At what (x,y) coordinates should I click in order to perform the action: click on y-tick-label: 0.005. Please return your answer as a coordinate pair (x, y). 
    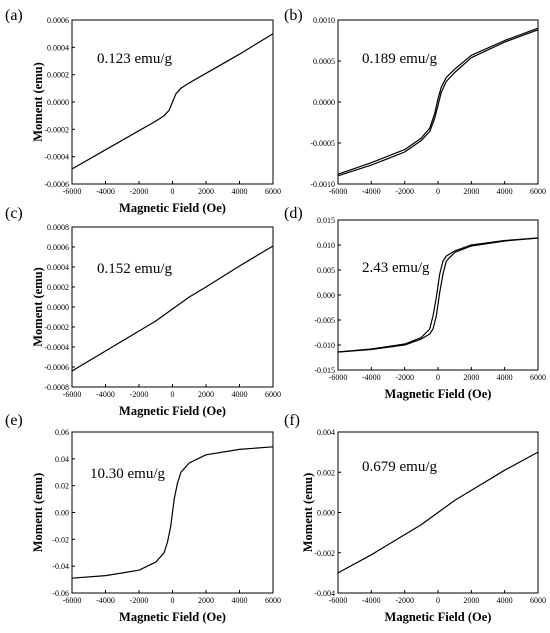
    Looking at the image, I should click on (326, 270).